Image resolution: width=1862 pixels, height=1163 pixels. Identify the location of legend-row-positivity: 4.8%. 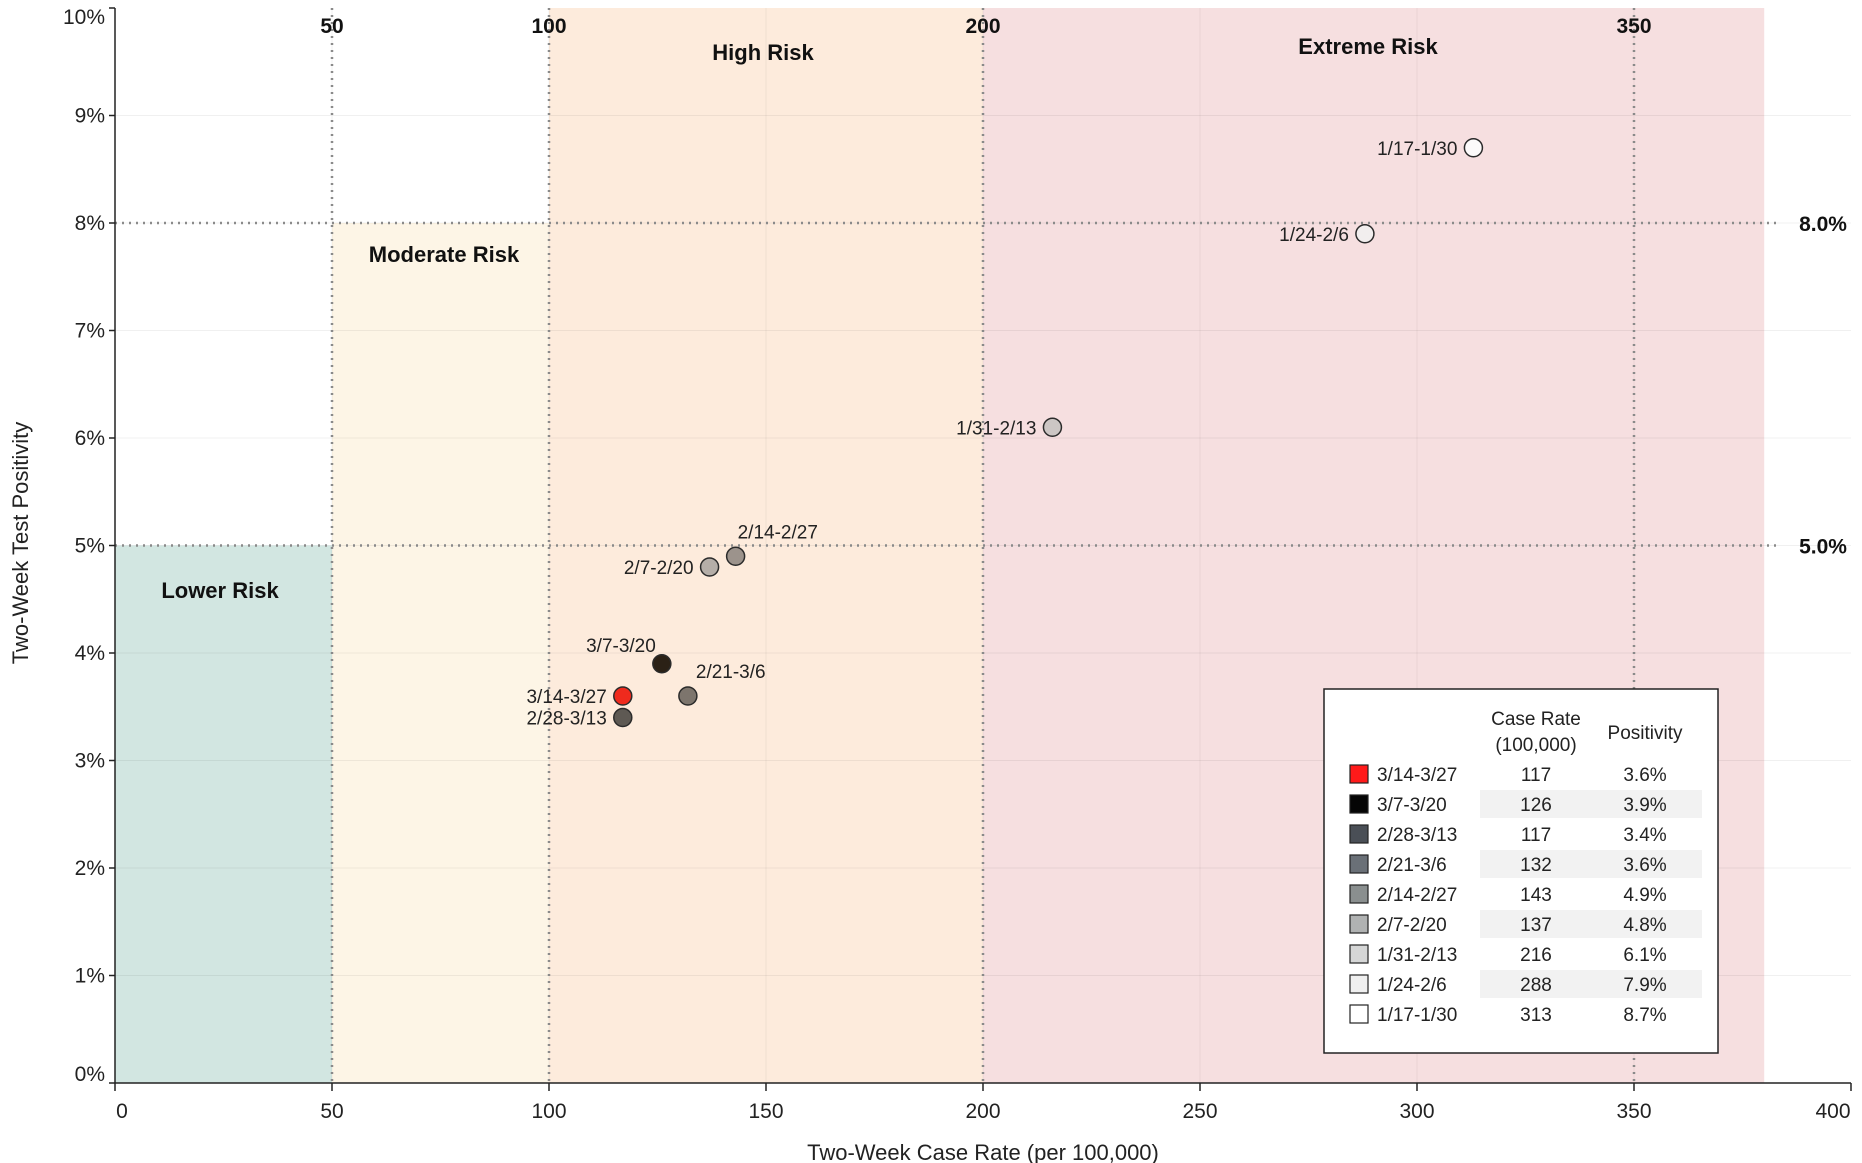
(1644, 925).